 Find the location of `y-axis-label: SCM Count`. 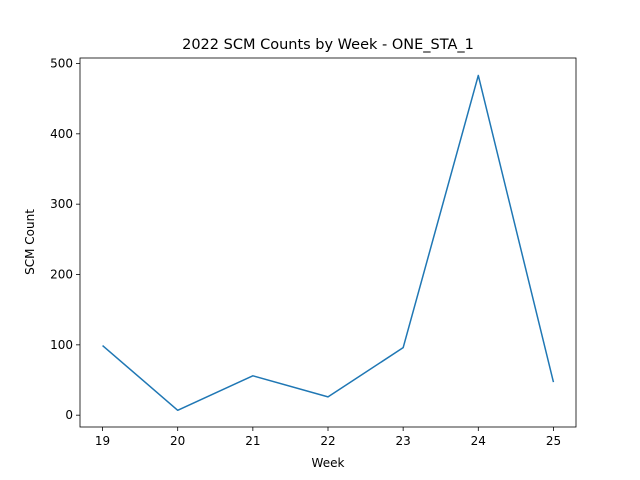

y-axis-label: SCM Count is located at coordinates (30, 242).